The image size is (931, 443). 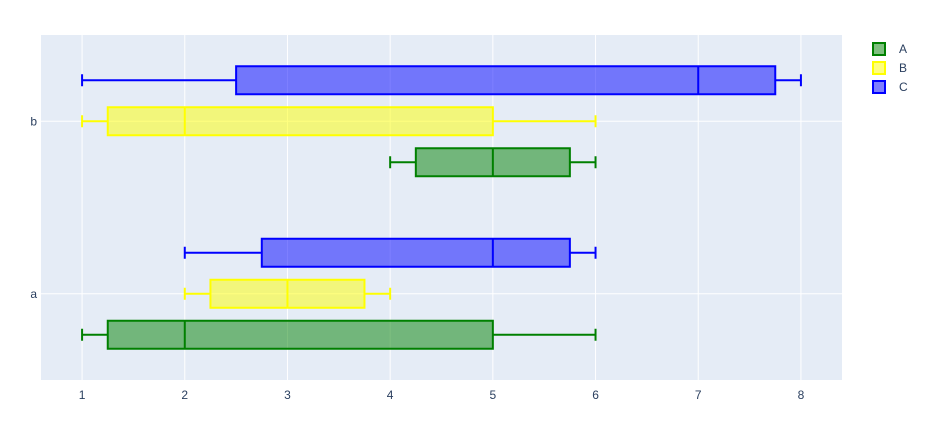 What do you see at coordinates (801, 395) in the screenshot?
I see `x-tick-label: 8` at bounding box center [801, 395].